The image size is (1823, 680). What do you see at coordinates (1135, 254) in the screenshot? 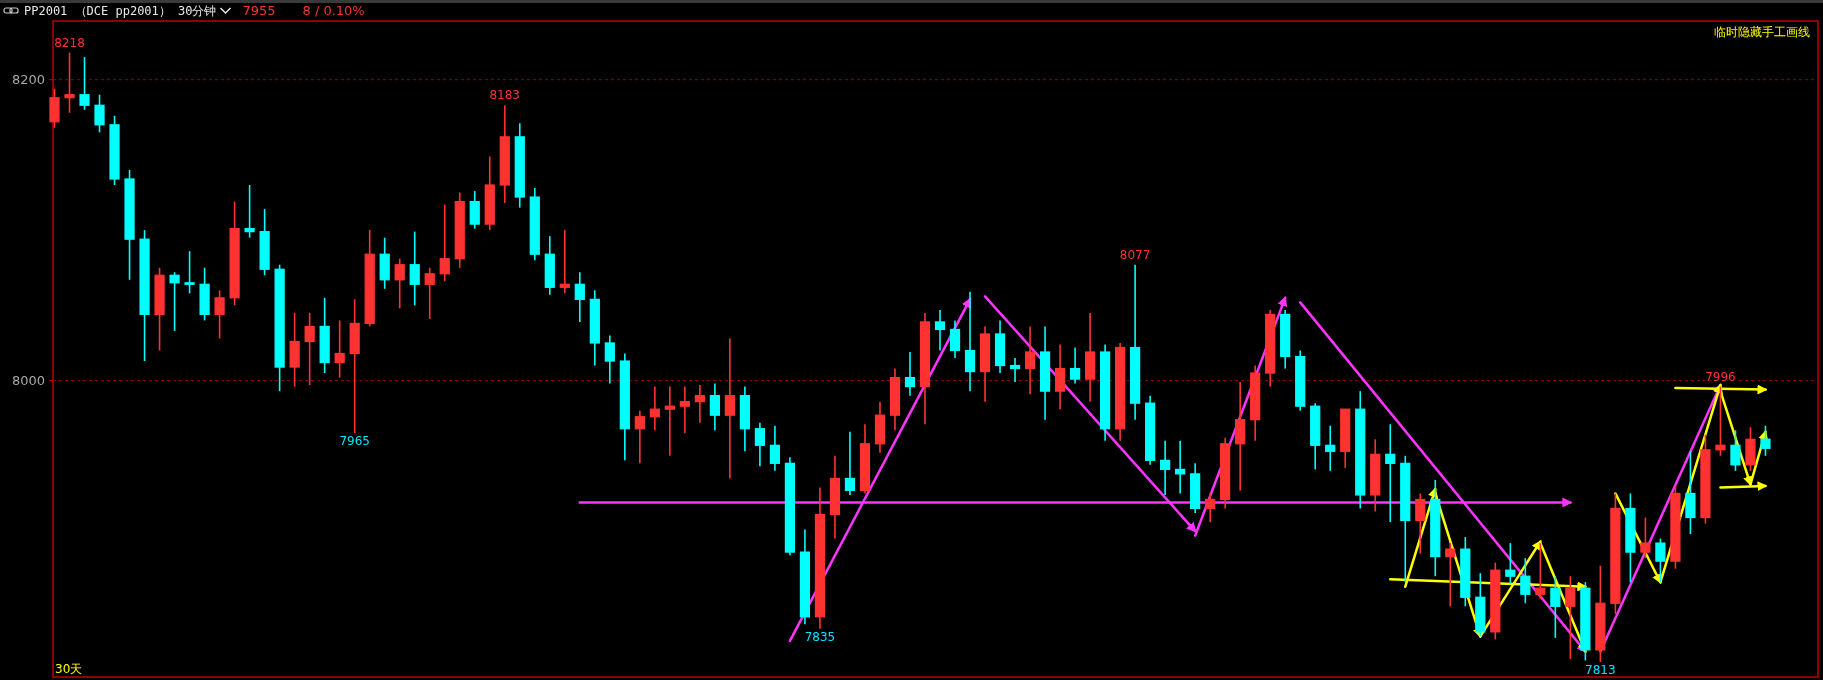
I see `annotation: 8077` at bounding box center [1135, 254].